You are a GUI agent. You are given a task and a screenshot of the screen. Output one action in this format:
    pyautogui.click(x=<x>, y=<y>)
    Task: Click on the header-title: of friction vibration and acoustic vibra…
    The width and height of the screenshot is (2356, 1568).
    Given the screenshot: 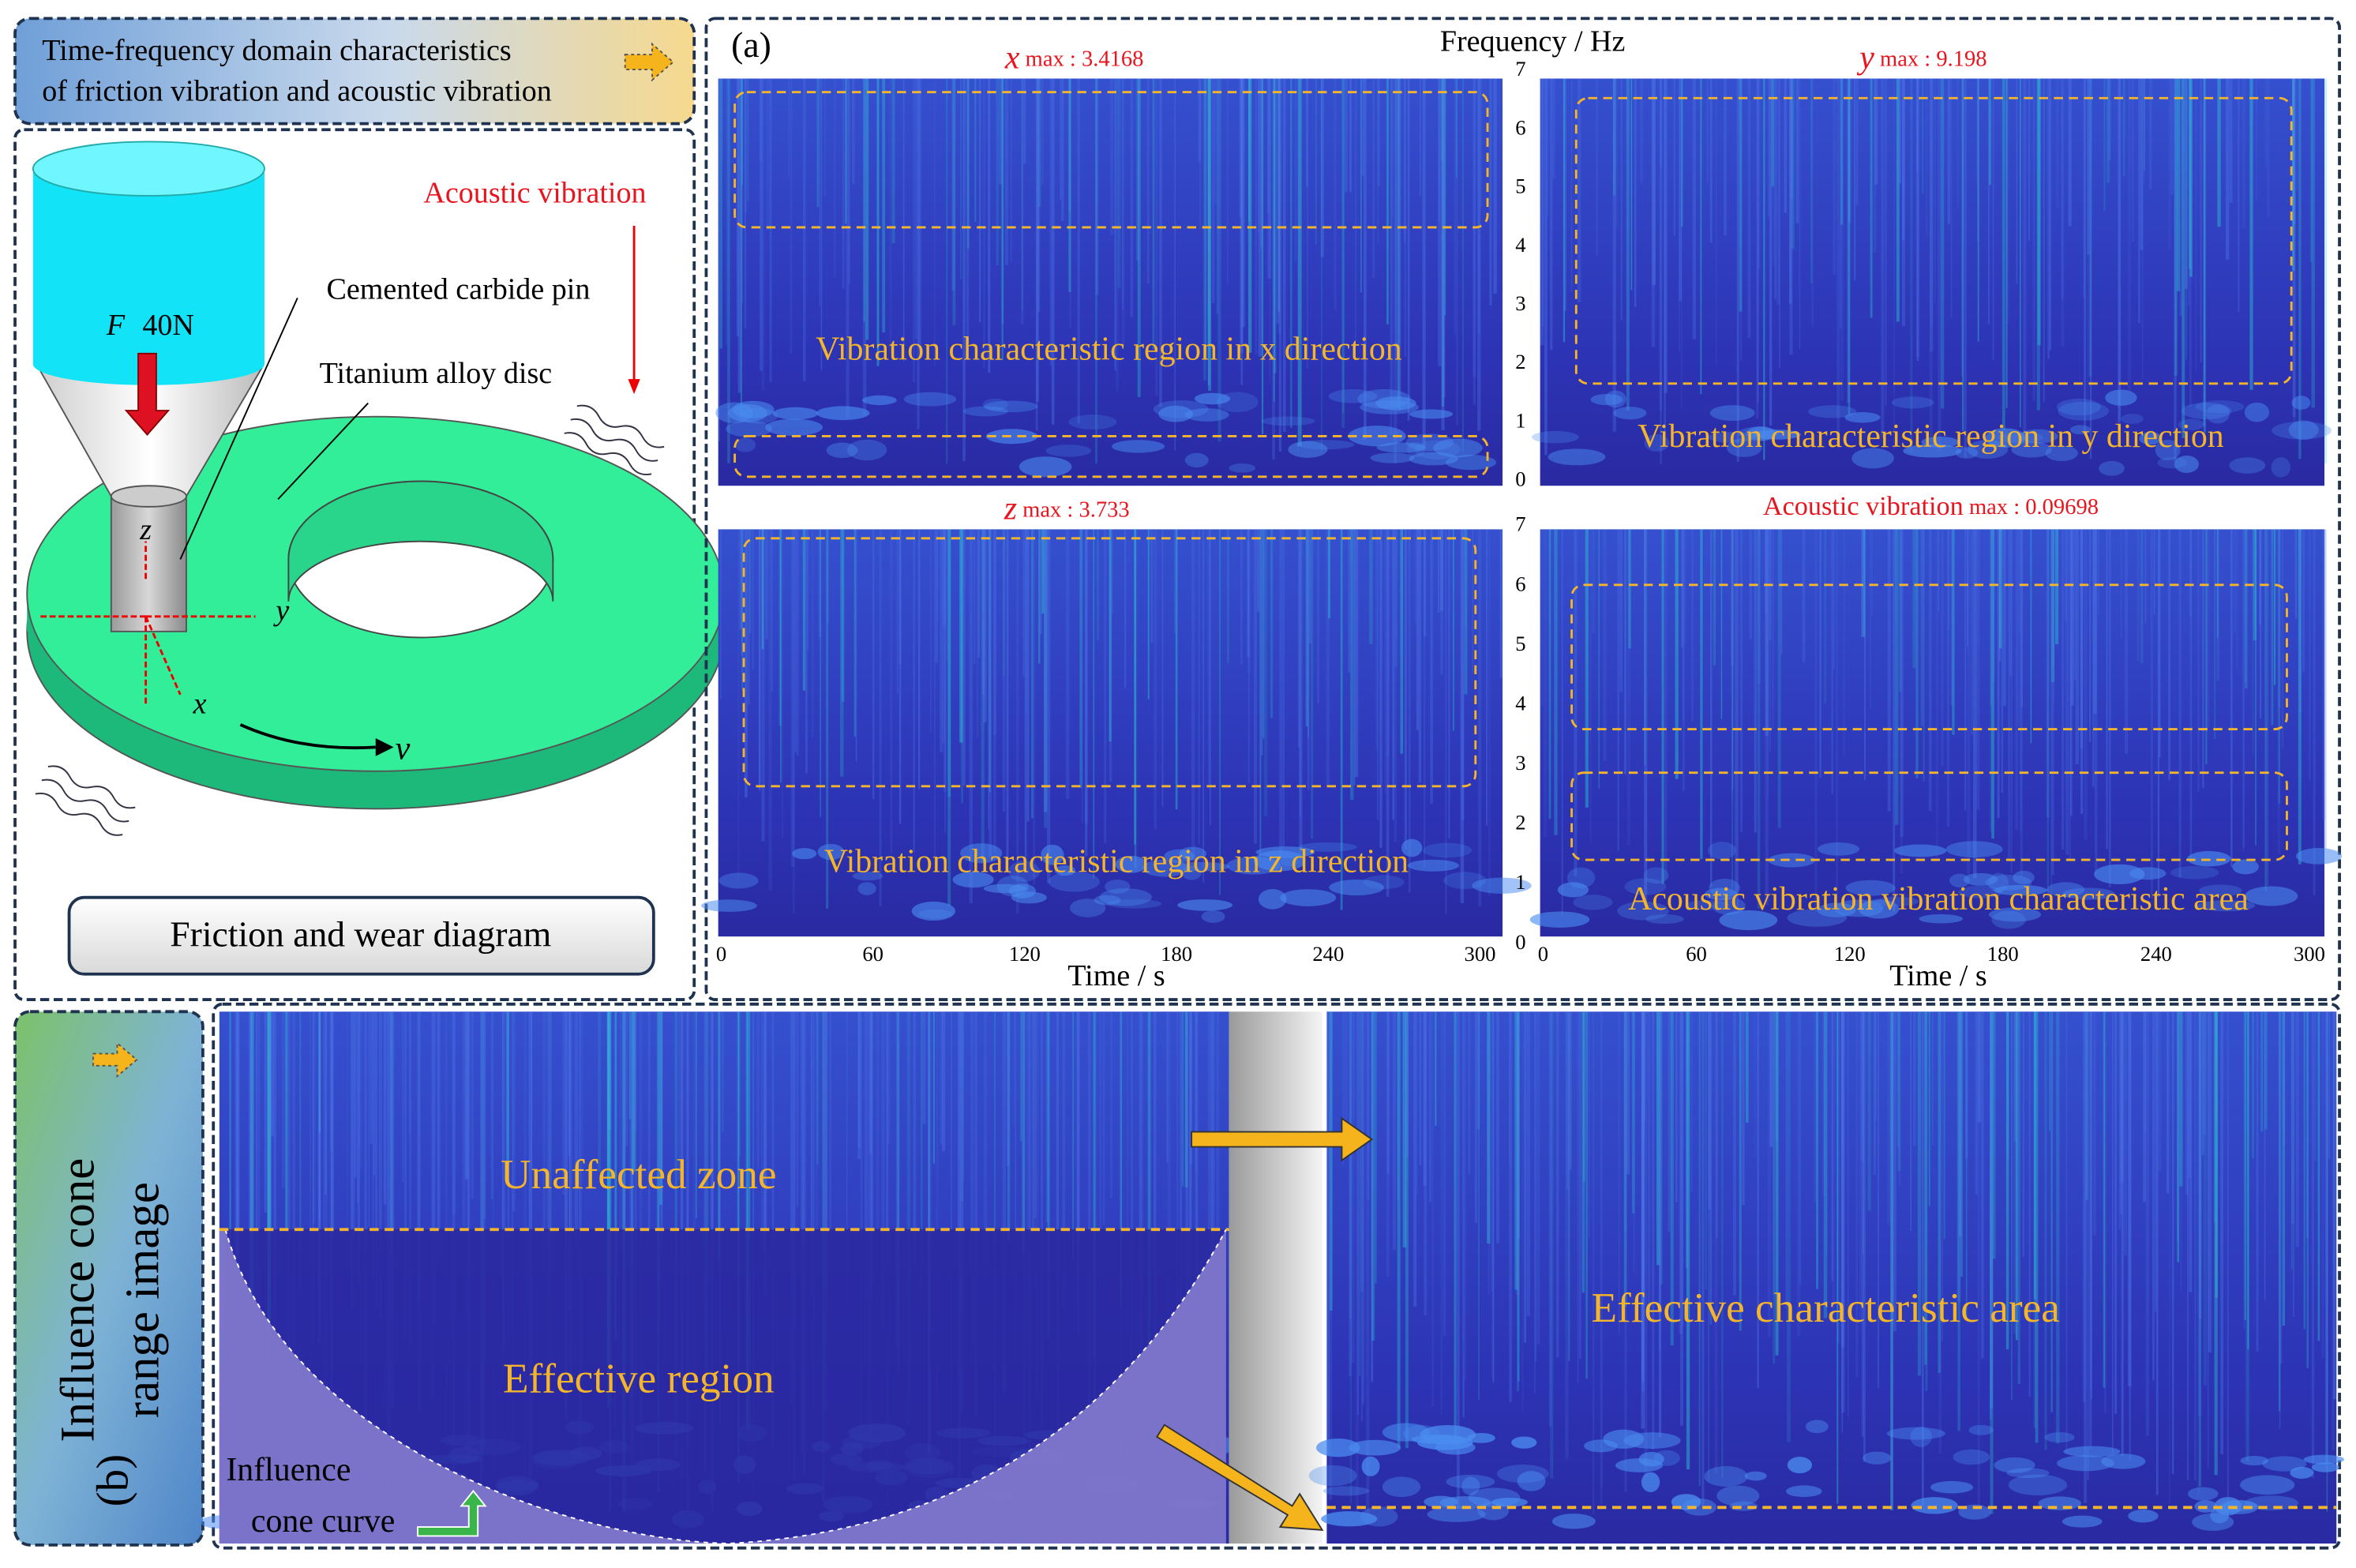 What is the action you would take?
    pyautogui.click(x=297, y=90)
    